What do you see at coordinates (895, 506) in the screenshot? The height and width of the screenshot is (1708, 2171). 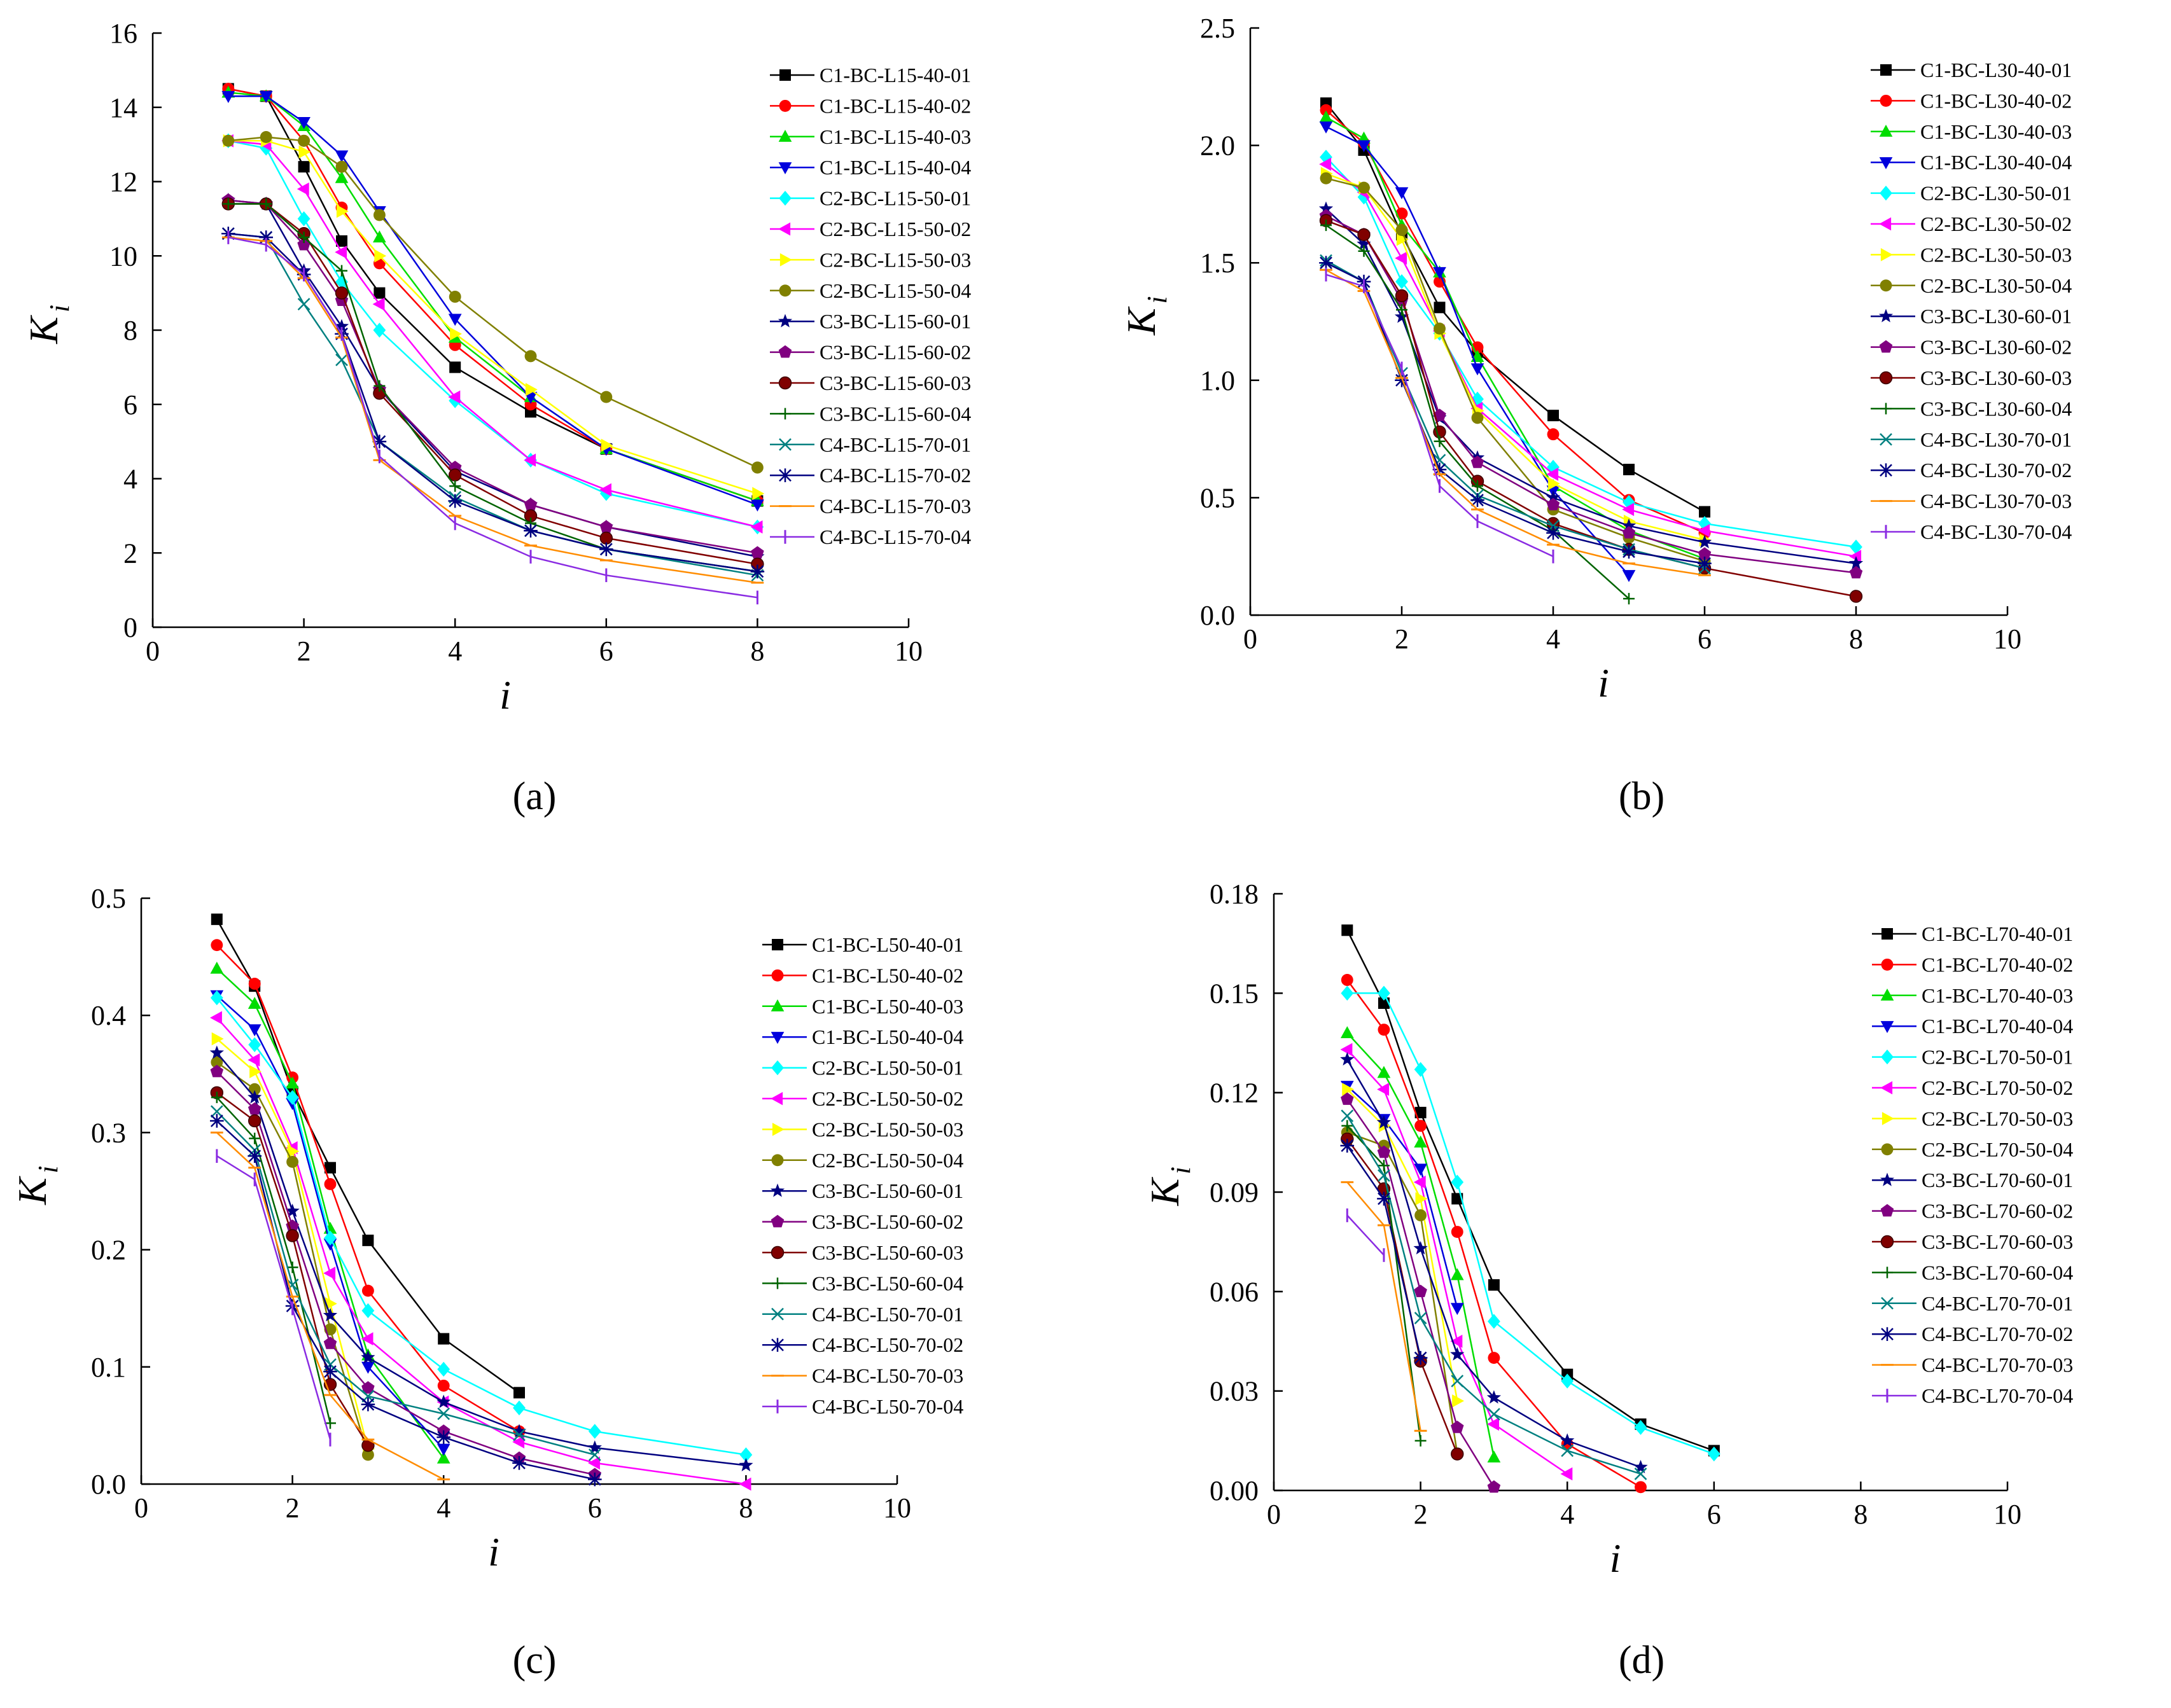 I see `legend-label: C4-BC-L15-70-03` at bounding box center [895, 506].